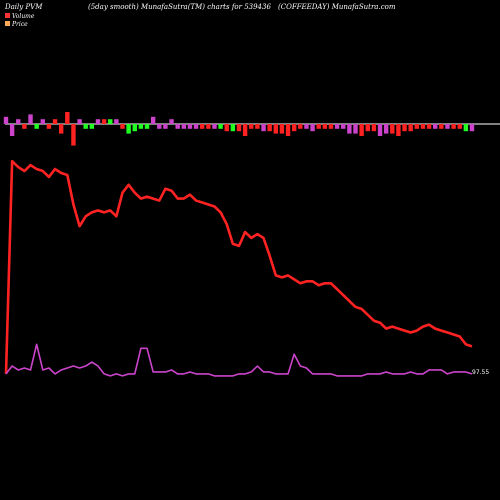 The height and width of the screenshot is (500, 500). Describe the element at coordinates (239, 360) in the screenshot. I see `pvm-line` at that location.